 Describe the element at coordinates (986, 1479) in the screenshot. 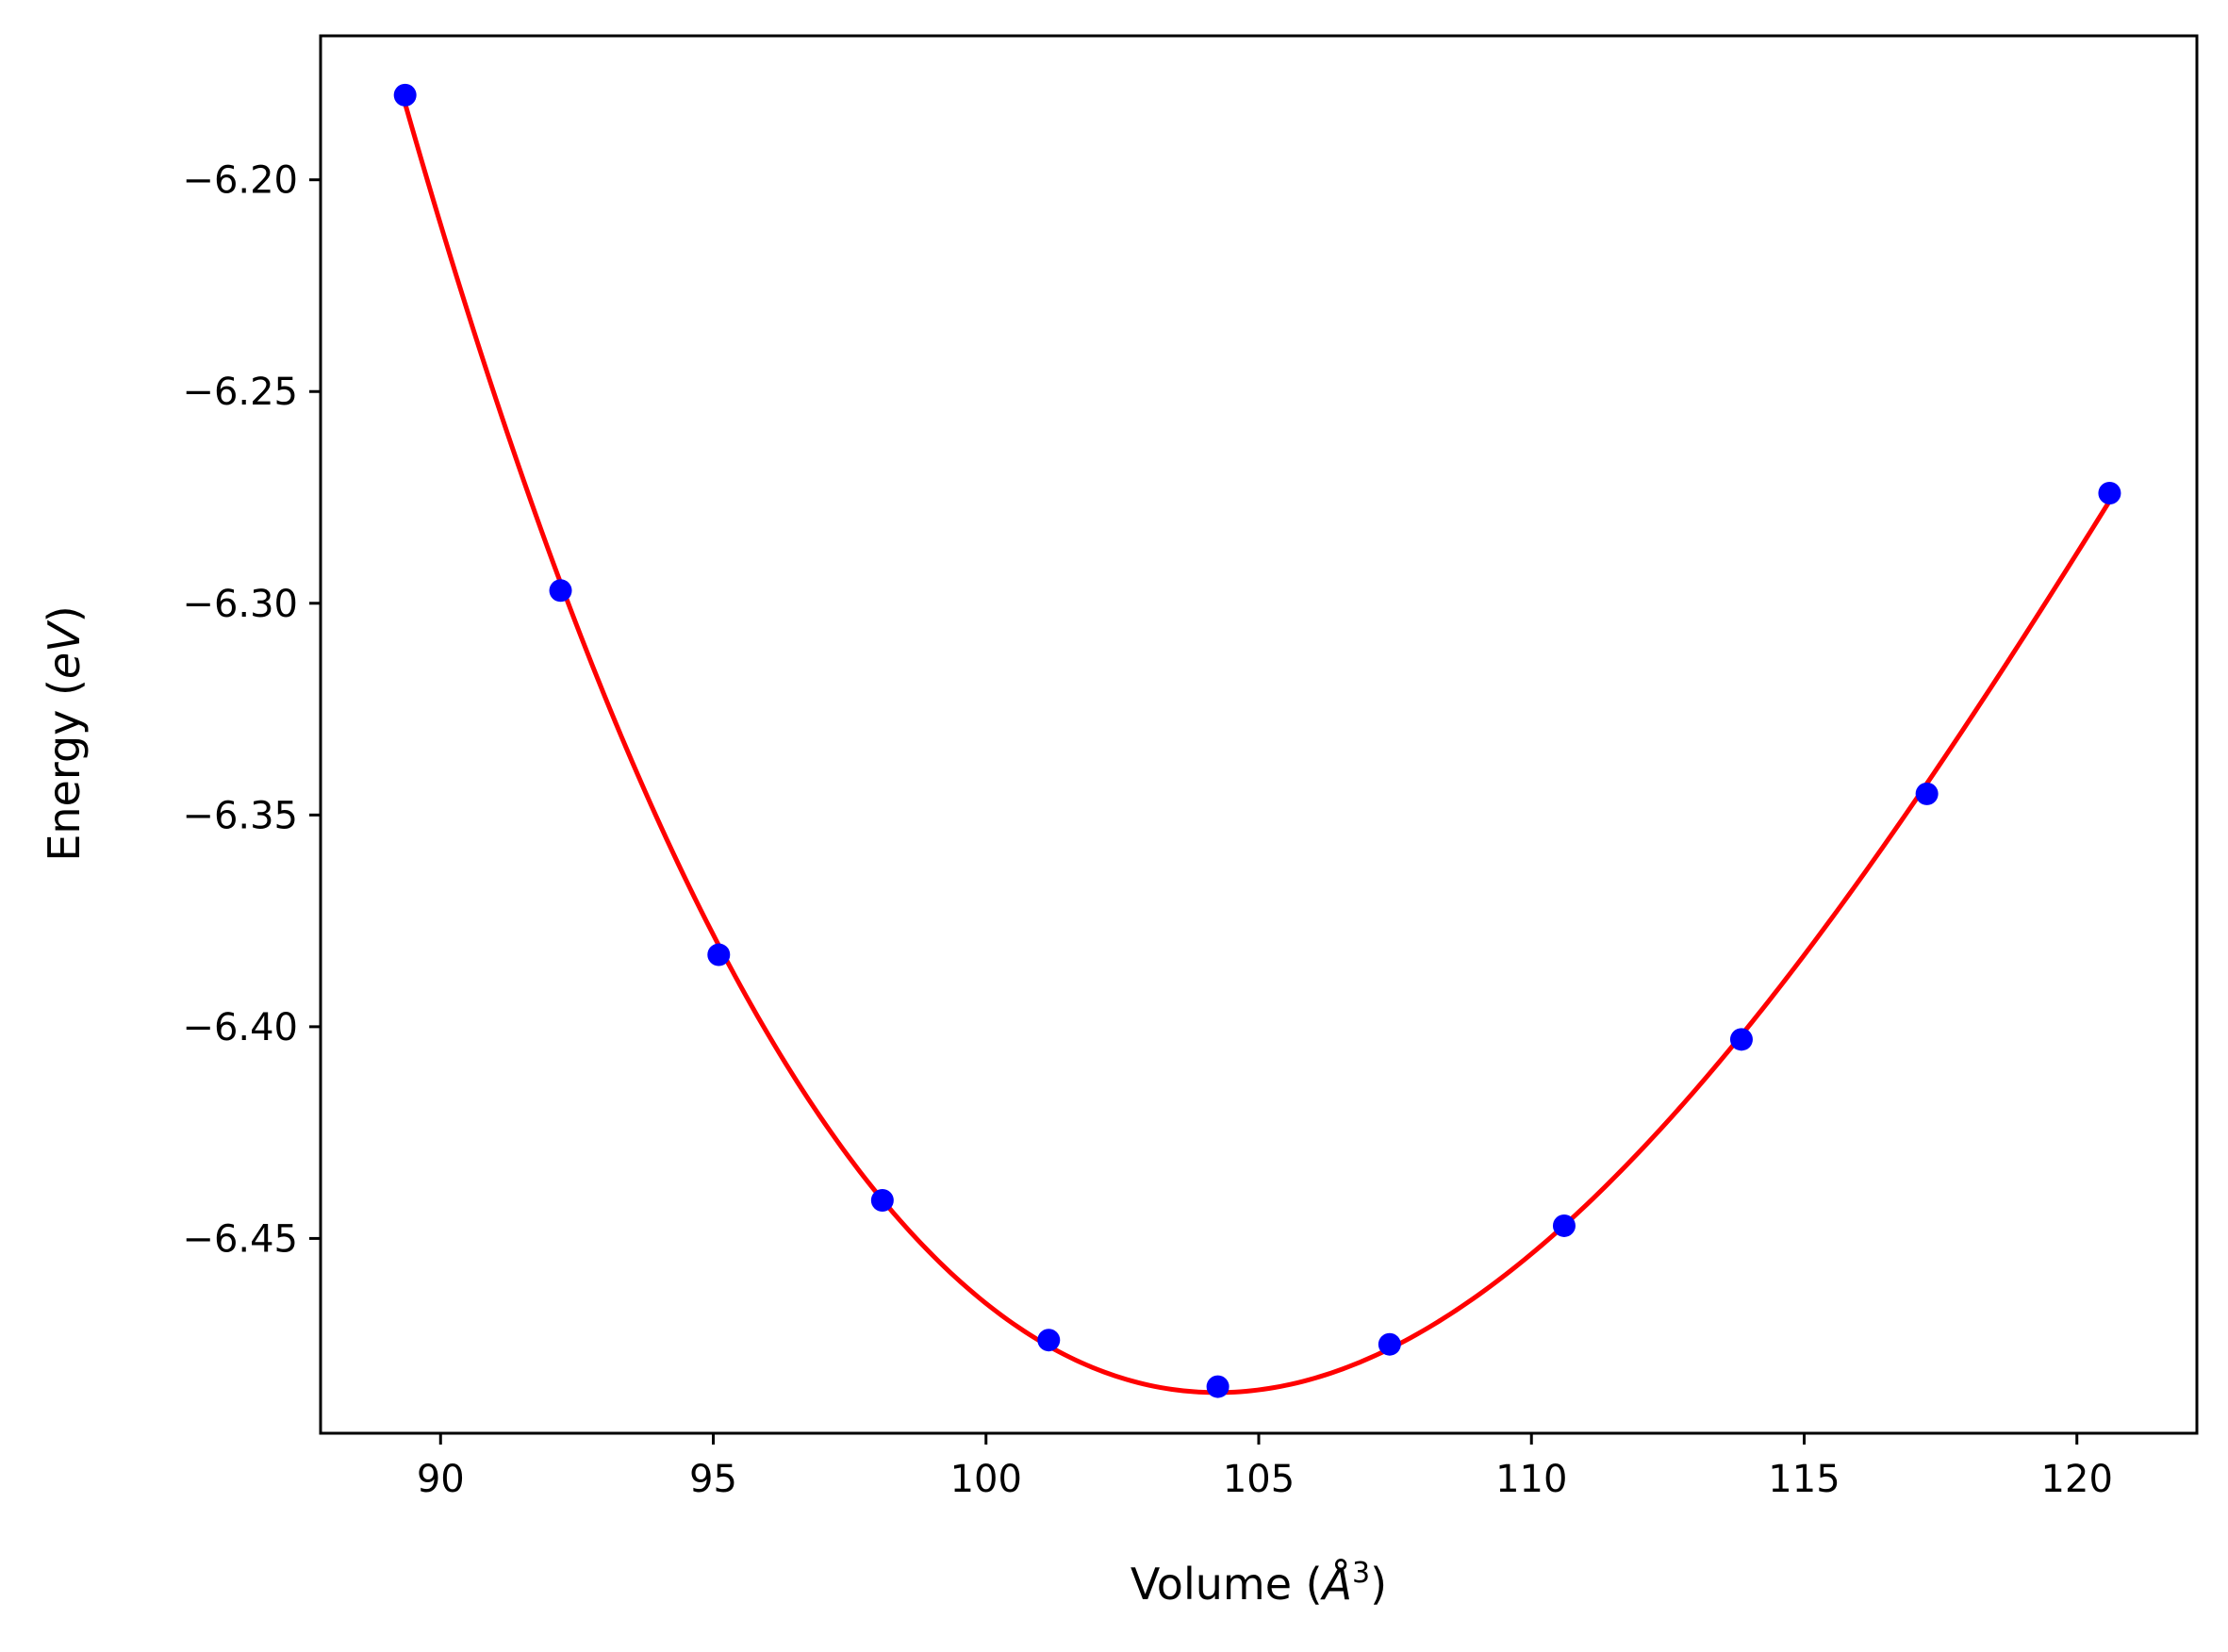

I see `x-tick-label: 100` at that location.